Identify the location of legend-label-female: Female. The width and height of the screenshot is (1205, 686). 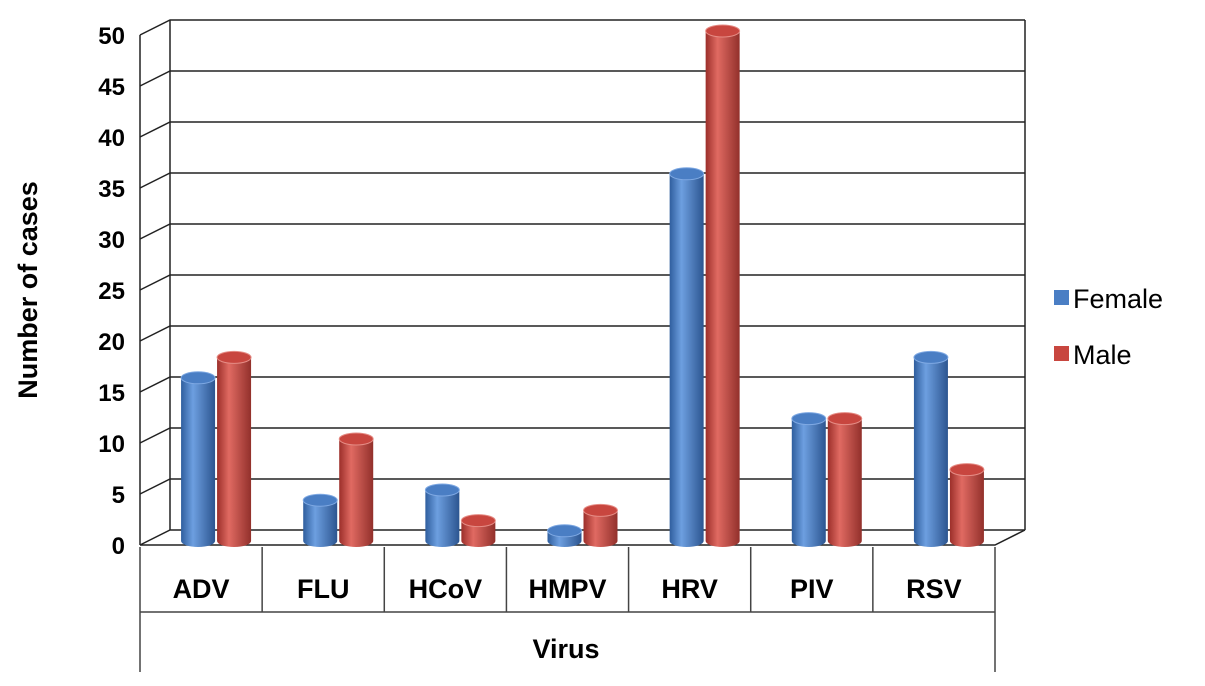
(1118, 299).